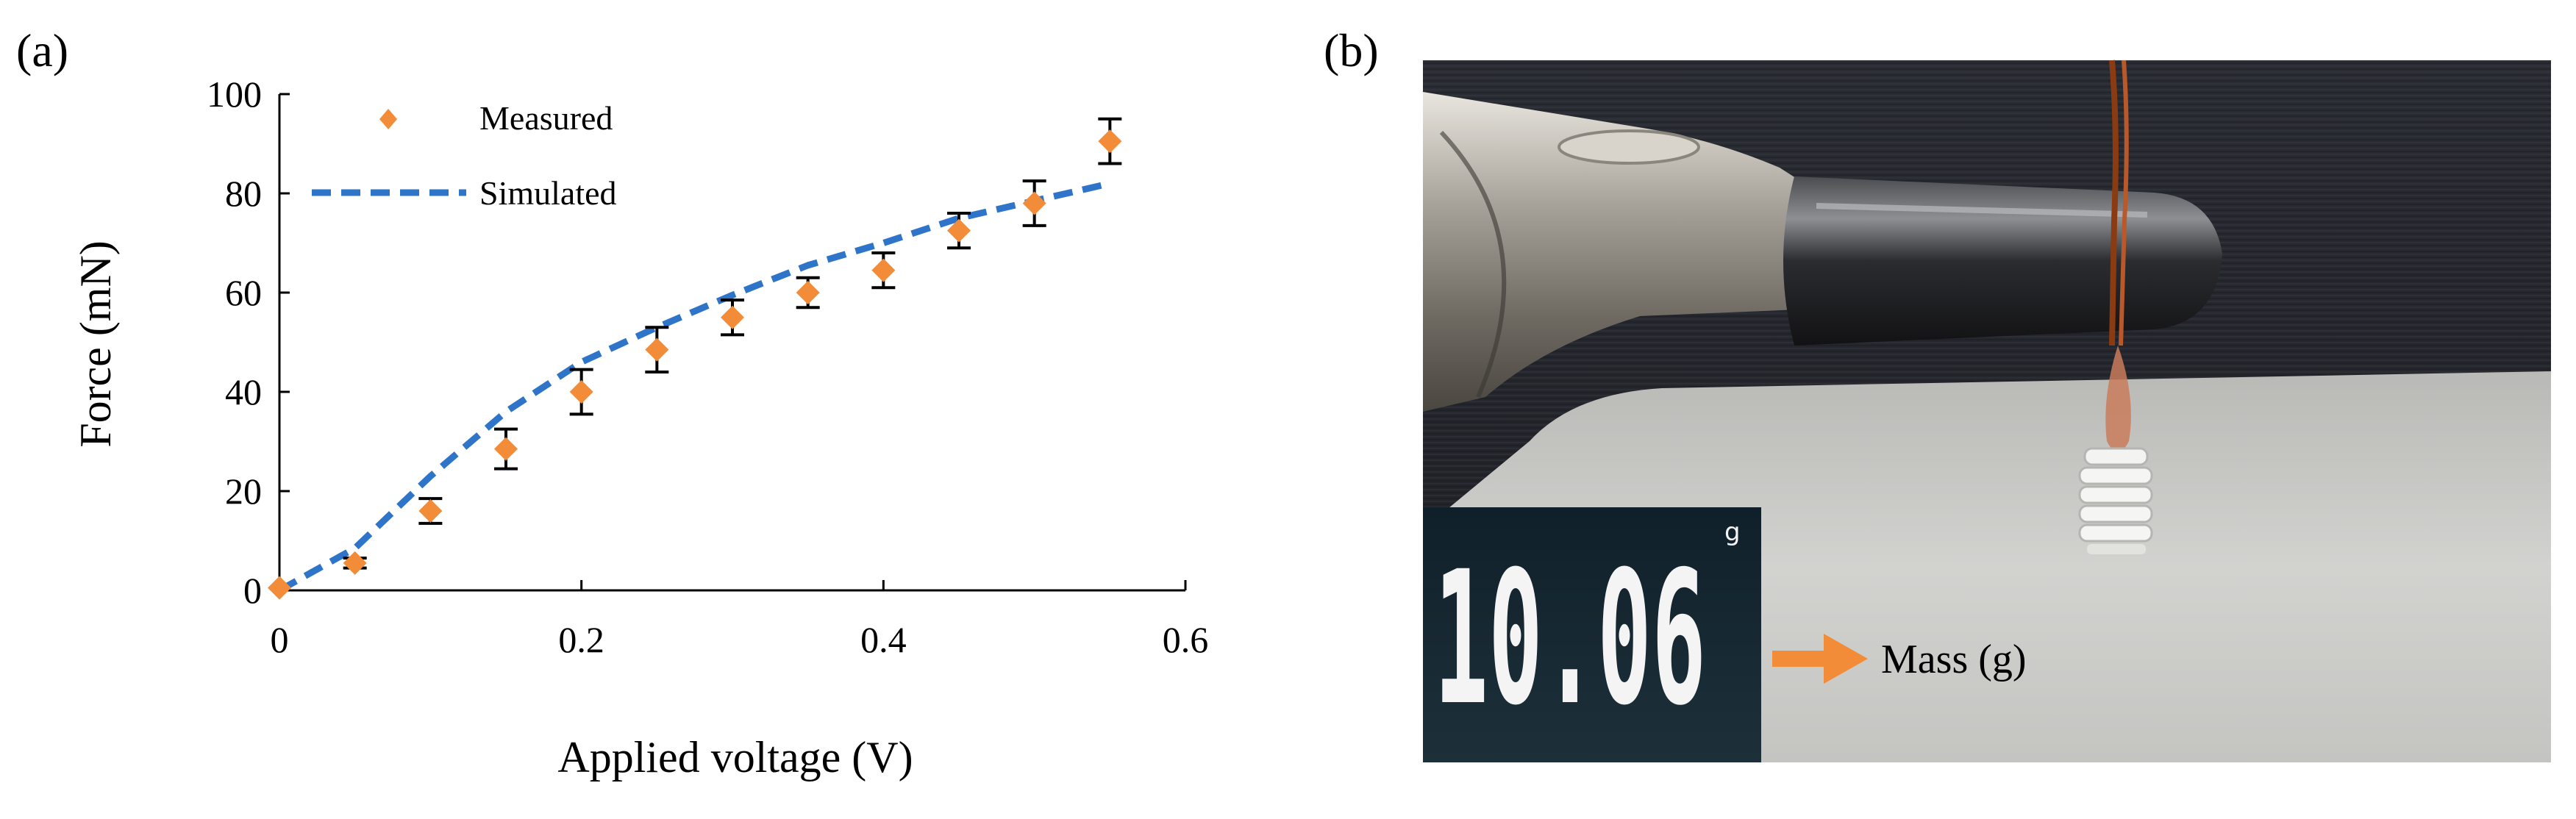  Describe the element at coordinates (235, 94) in the screenshot. I see `y-tick-label: 100` at that location.